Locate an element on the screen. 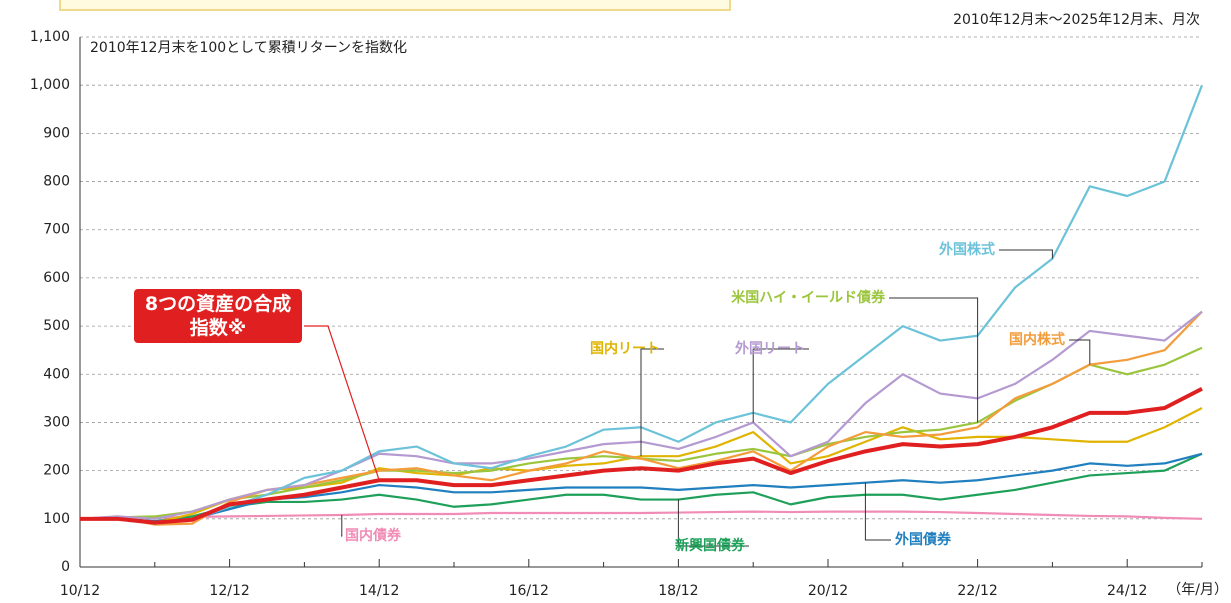  series-label: 国内株式 is located at coordinates (1037, 339).